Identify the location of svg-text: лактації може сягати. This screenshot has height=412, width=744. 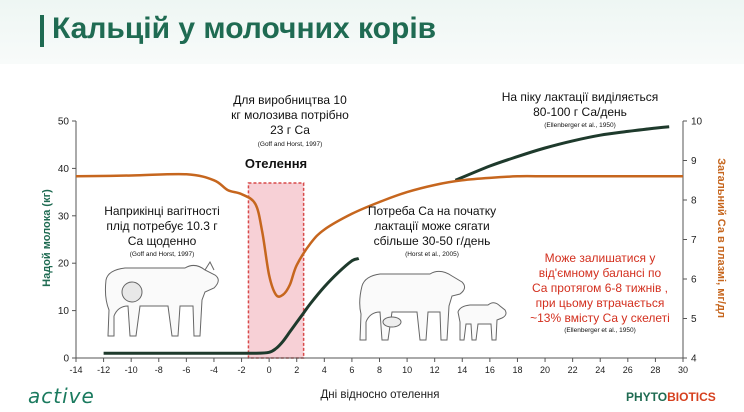
(431, 226).